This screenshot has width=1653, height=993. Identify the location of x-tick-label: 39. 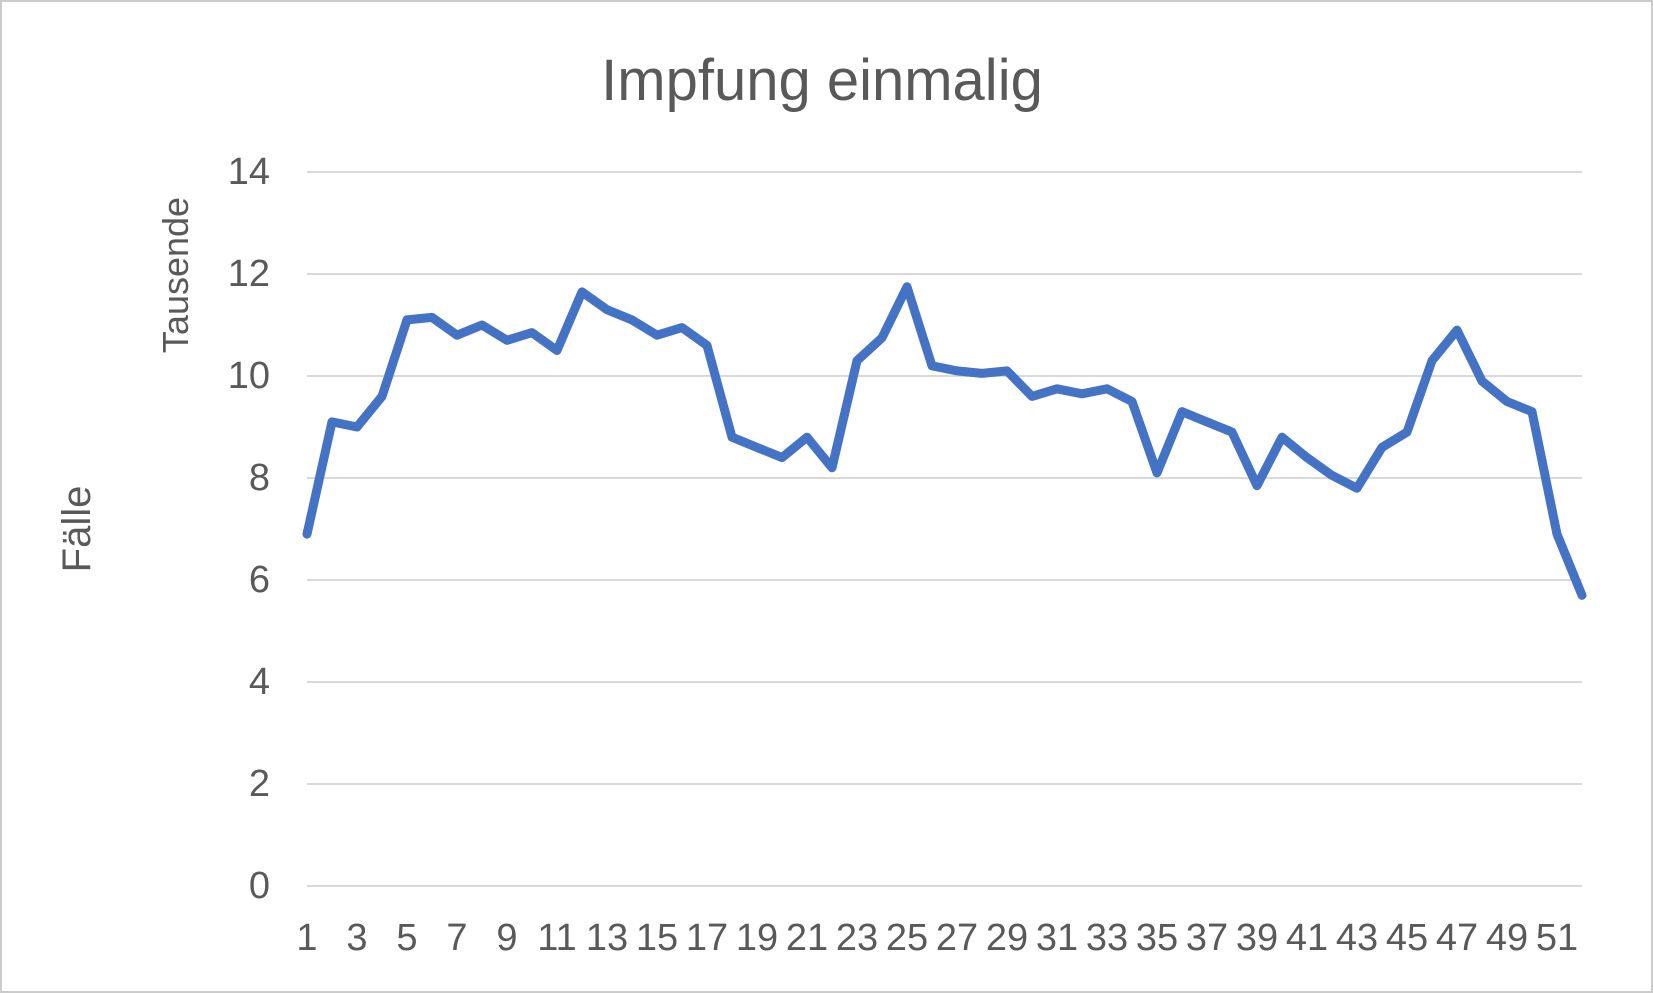
(1257, 938).